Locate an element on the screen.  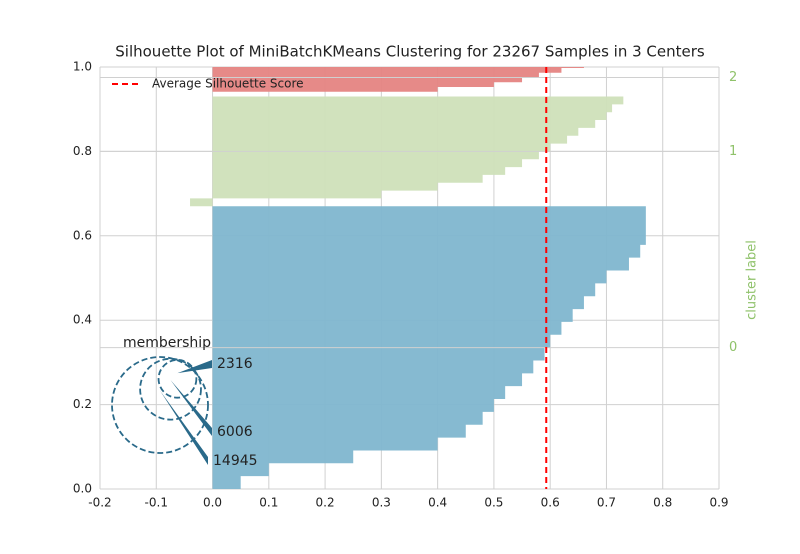
y2-tick-label: 2 is located at coordinates (733, 77).